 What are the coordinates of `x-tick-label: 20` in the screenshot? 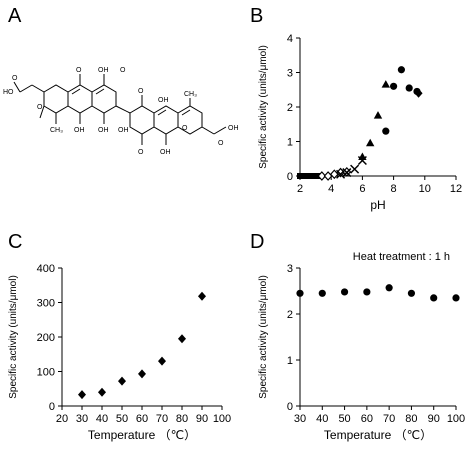 It's located at (62, 419).